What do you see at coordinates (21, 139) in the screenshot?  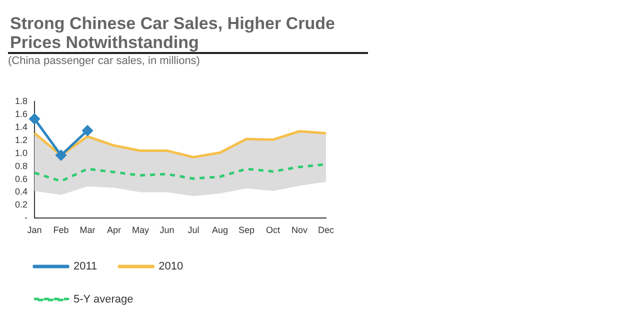 I see `y-tick-label: 1.2` at bounding box center [21, 139].